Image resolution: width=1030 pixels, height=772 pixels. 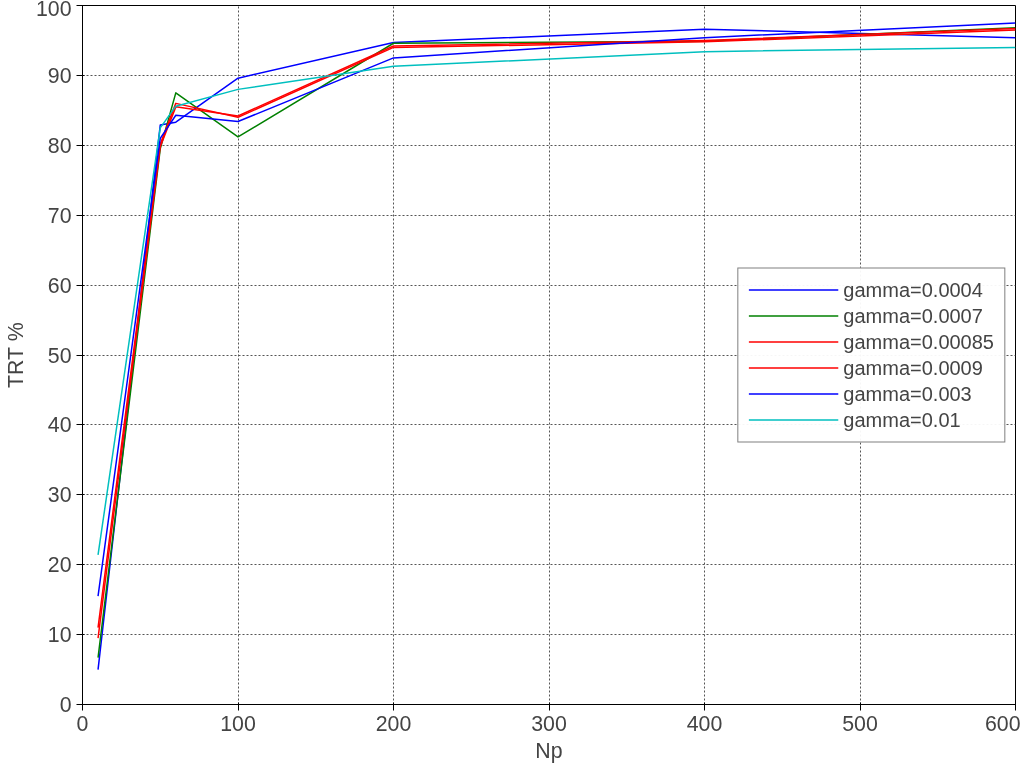 What do you see at coordinates (59, 495) in the screenshot?
I see `y-tick-label: 30` at bounding box center [59, 495].